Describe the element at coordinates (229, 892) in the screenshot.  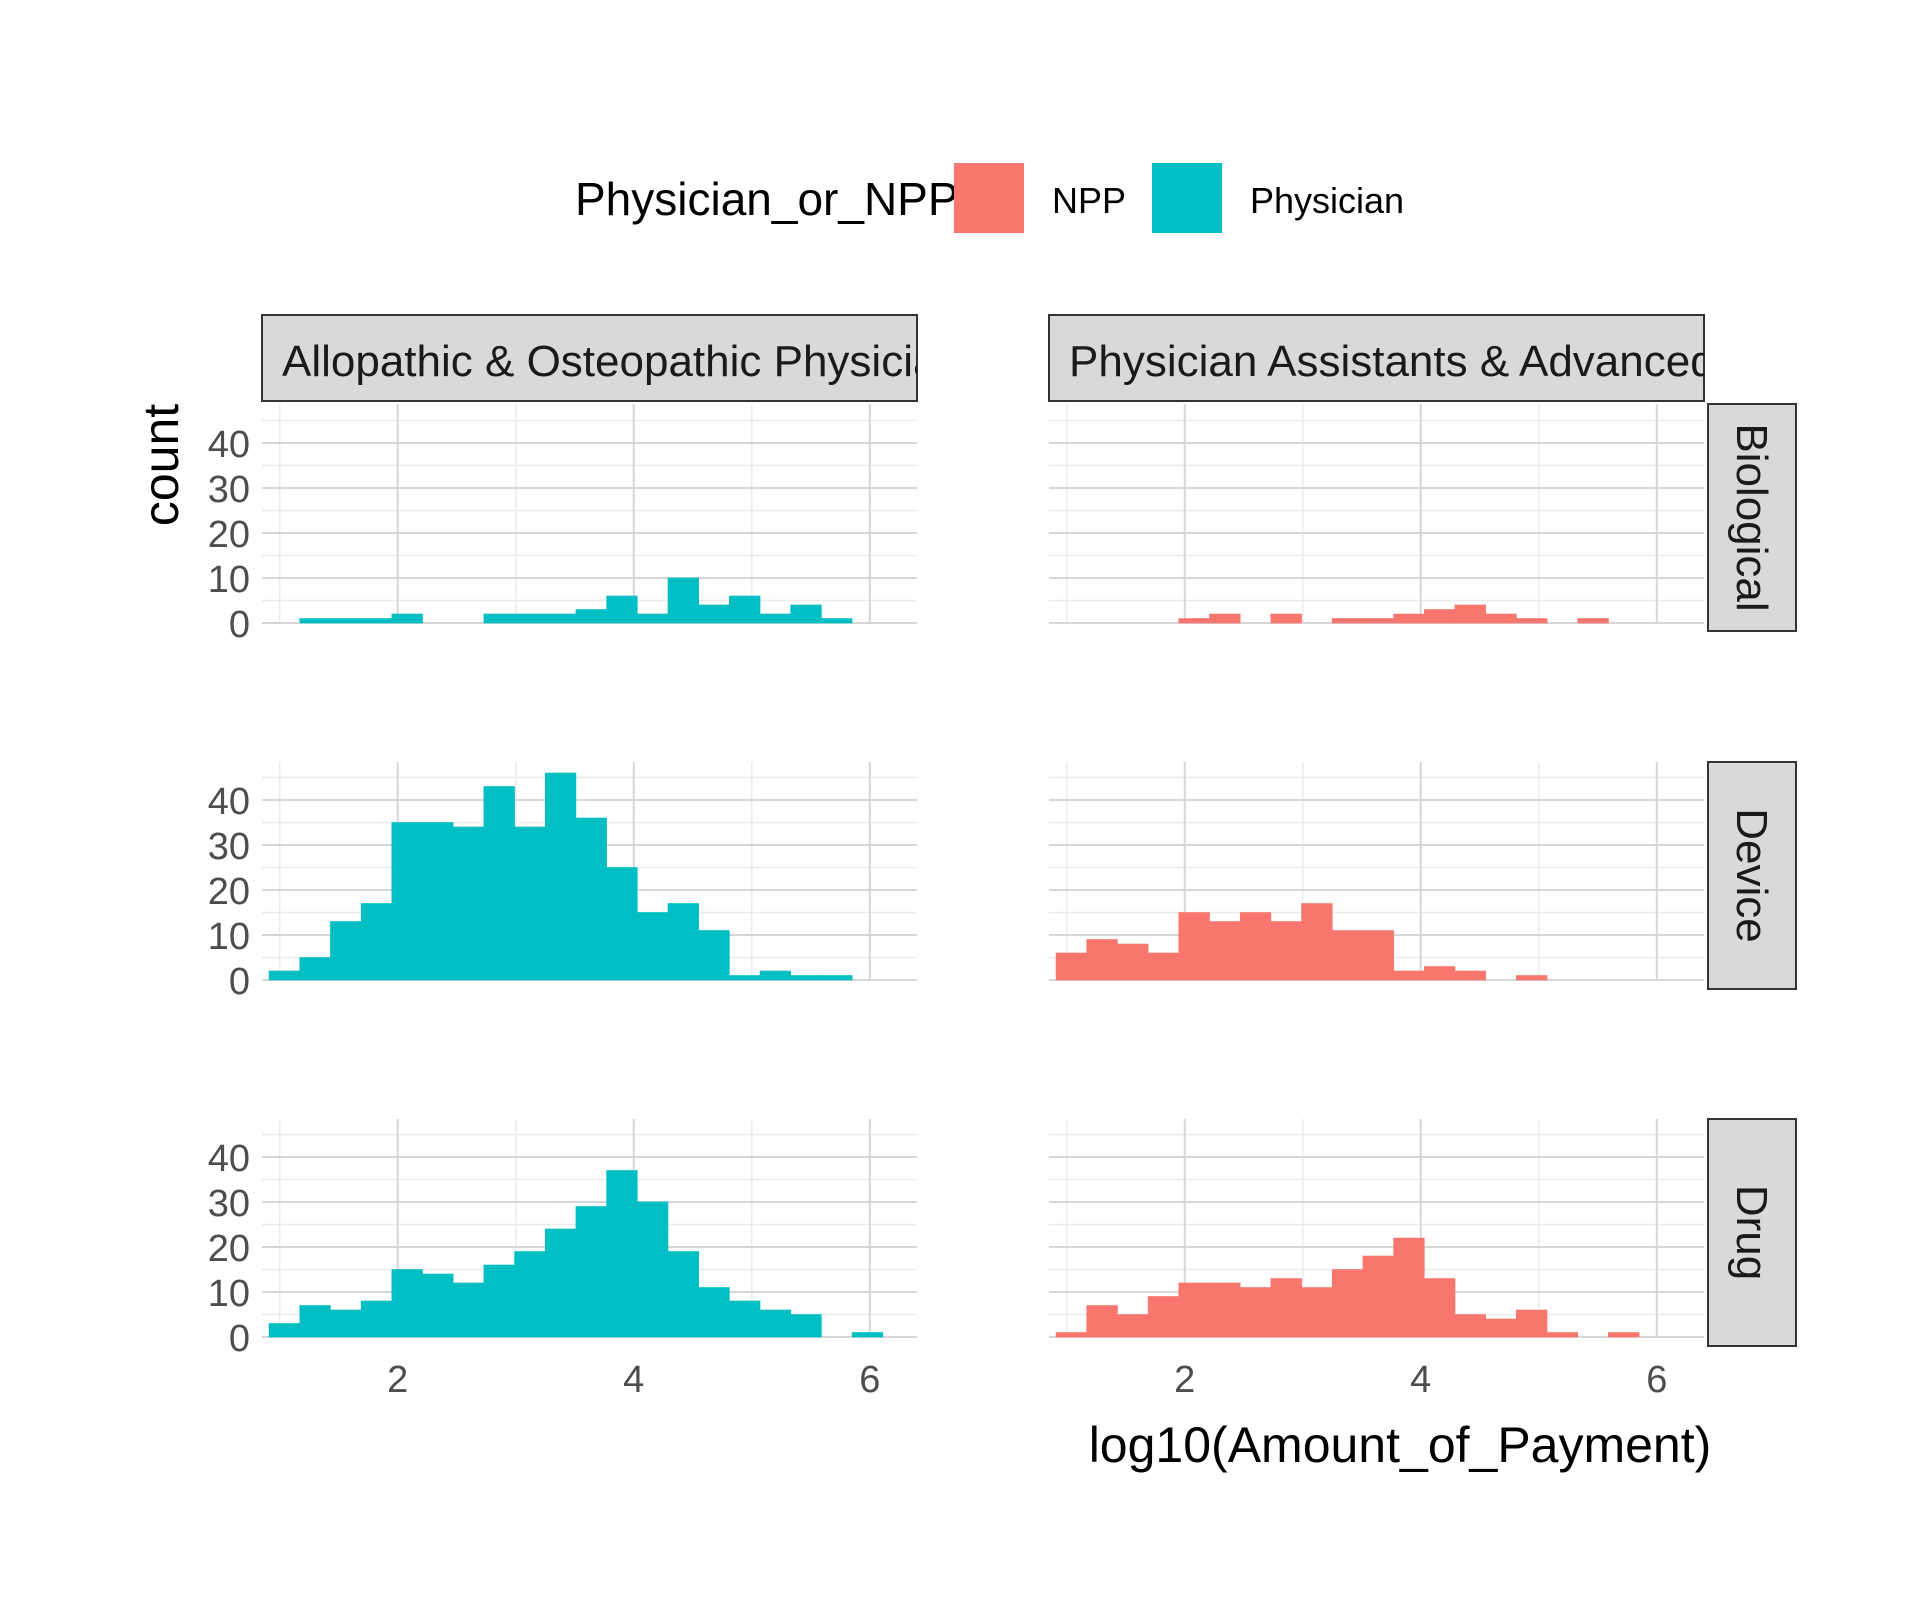
I see `y-tick-label: 20` at that location.